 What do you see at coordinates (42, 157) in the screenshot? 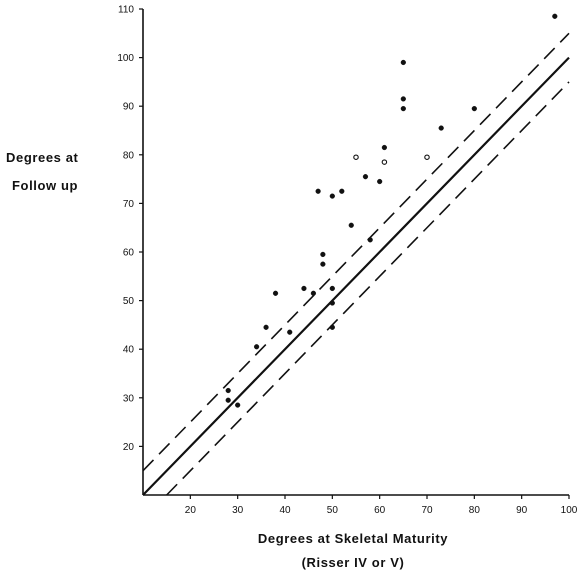
I see `y-axis-title-line-1: Degrees at` at bounding box center [42, 157].